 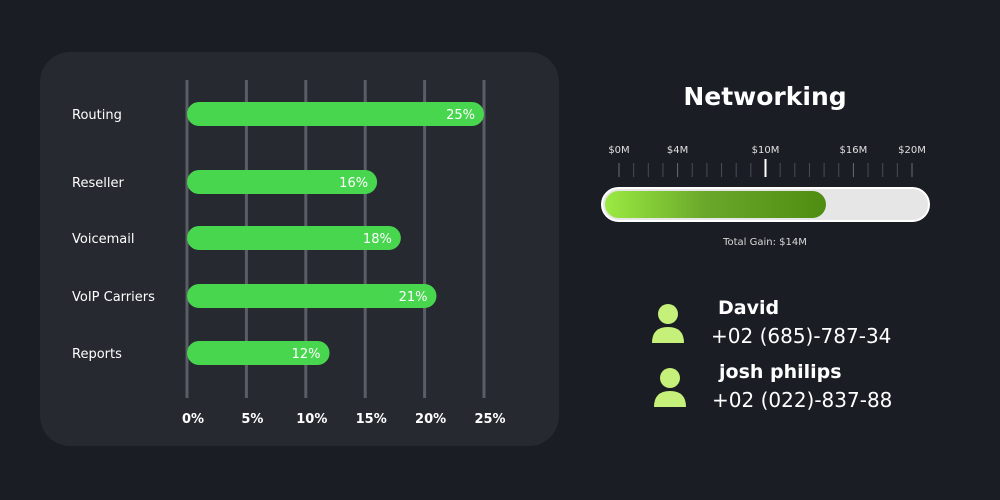 What do you see at coordinates (854, 150) in the screenshot?
I see `scale-label: $16M` at bounding box center [854, 150].